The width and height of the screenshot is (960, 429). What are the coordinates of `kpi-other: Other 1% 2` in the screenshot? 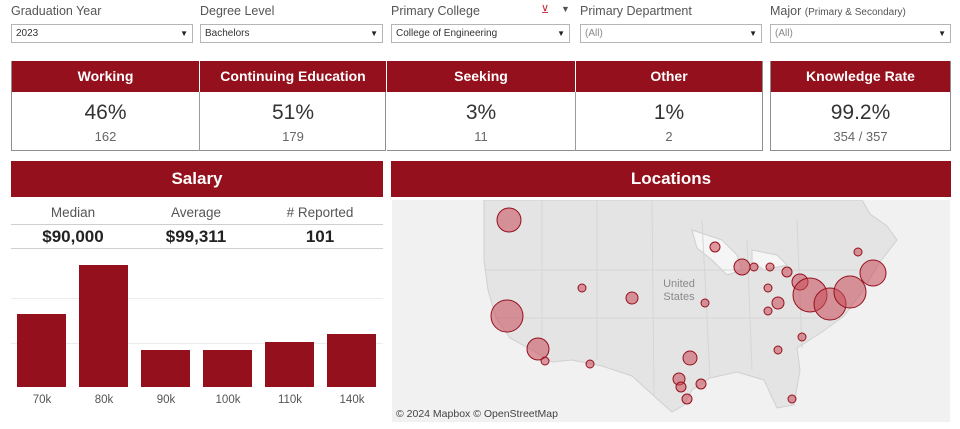 It's located at (669, 106).